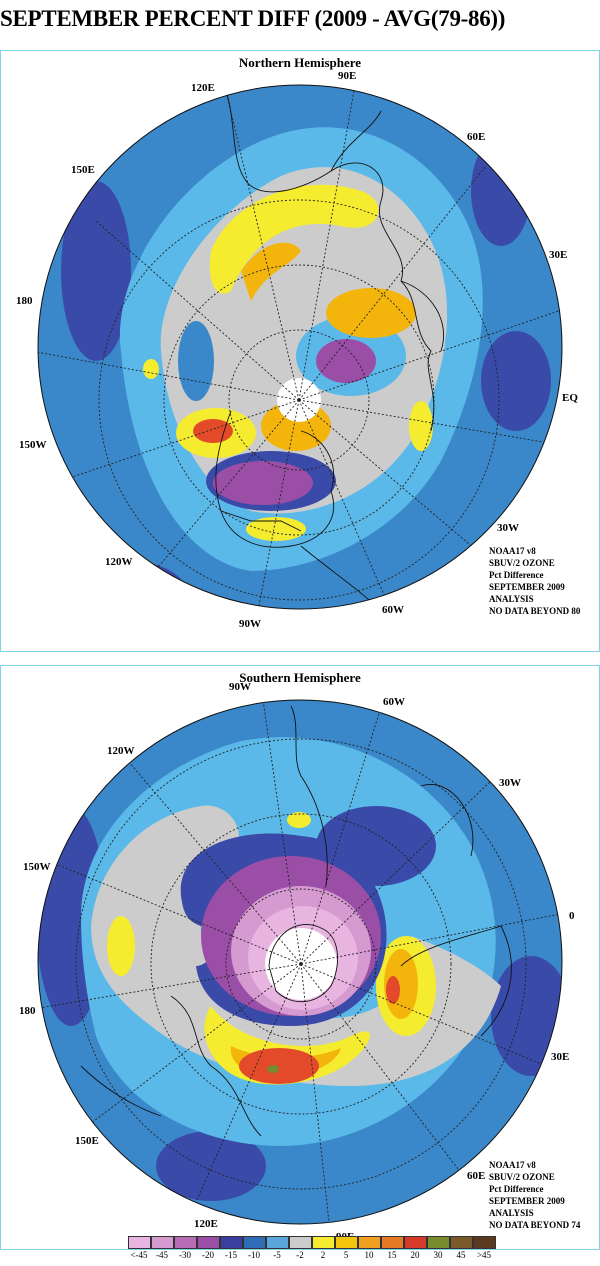 This screenshot has height=1266, width=600. Describe the element at coordinates (300, 1255) in the screenshot. I see `legend-label: -2` at that location.